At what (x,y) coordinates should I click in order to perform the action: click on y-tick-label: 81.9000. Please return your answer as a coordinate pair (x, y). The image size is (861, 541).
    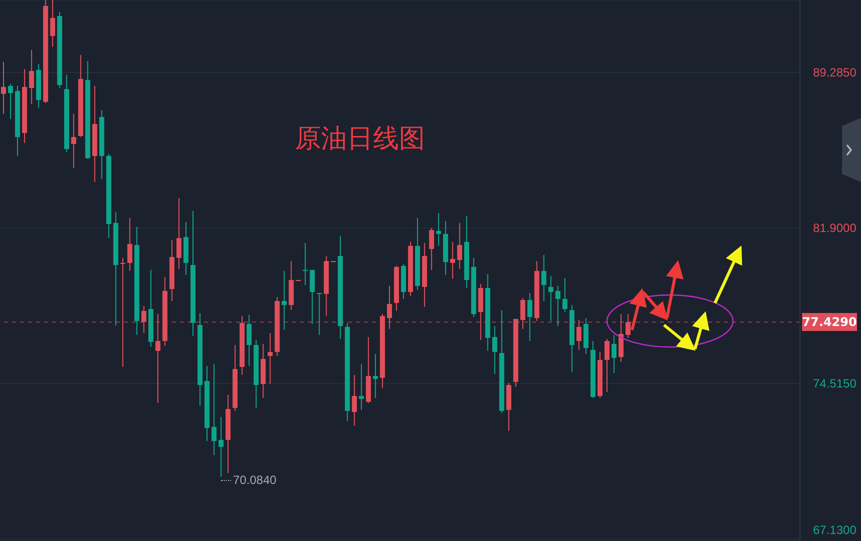
    Looking at the image, I should click on (835, 227).